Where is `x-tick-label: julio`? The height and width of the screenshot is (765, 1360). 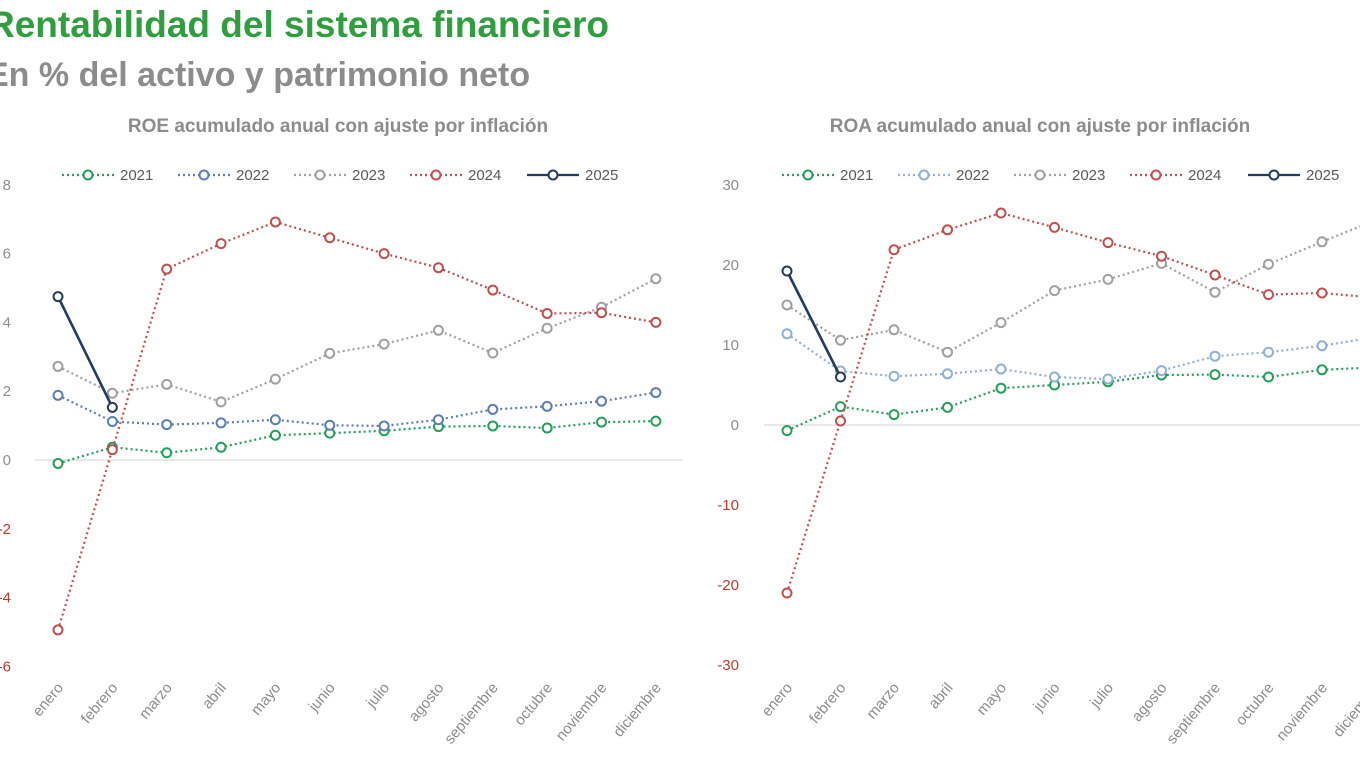 x-tick-label: julio is located at coordinates (1101, 696).